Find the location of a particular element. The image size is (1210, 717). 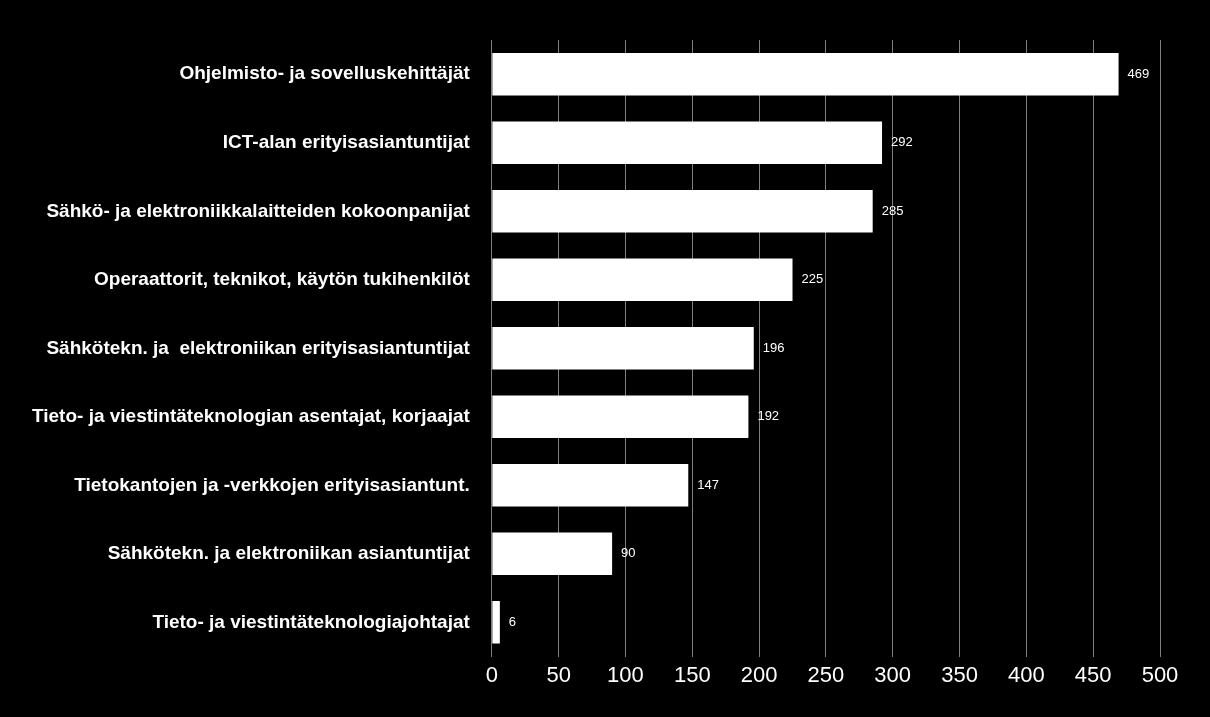

data-label: 90 is located at coordinates (628, 553).